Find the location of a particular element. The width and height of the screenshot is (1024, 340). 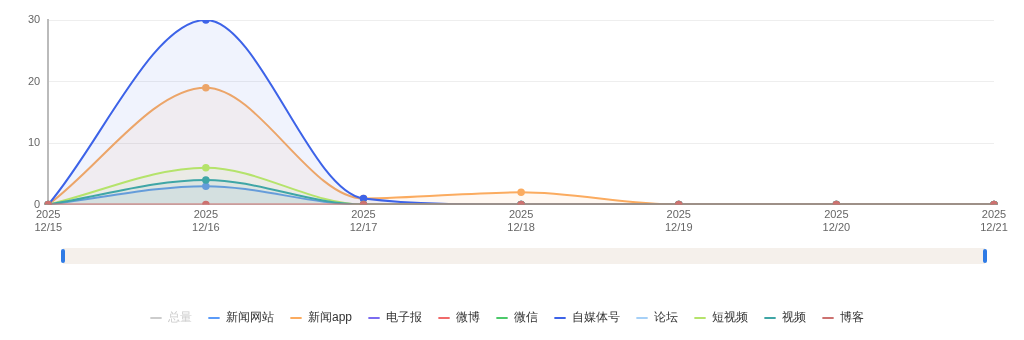

x-tick-label: 2025 12/17 is located at coordinates (363, 221).